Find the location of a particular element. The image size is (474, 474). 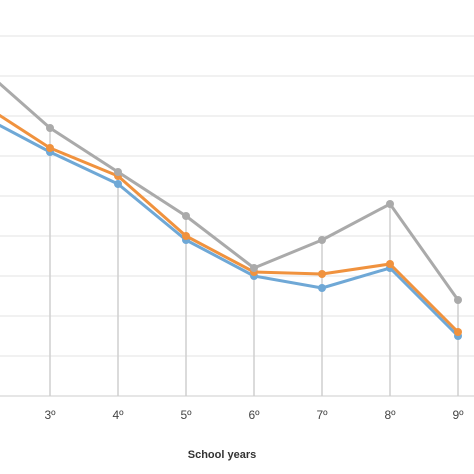

x-tick-label: 7º is located at coordinates (322, 415).